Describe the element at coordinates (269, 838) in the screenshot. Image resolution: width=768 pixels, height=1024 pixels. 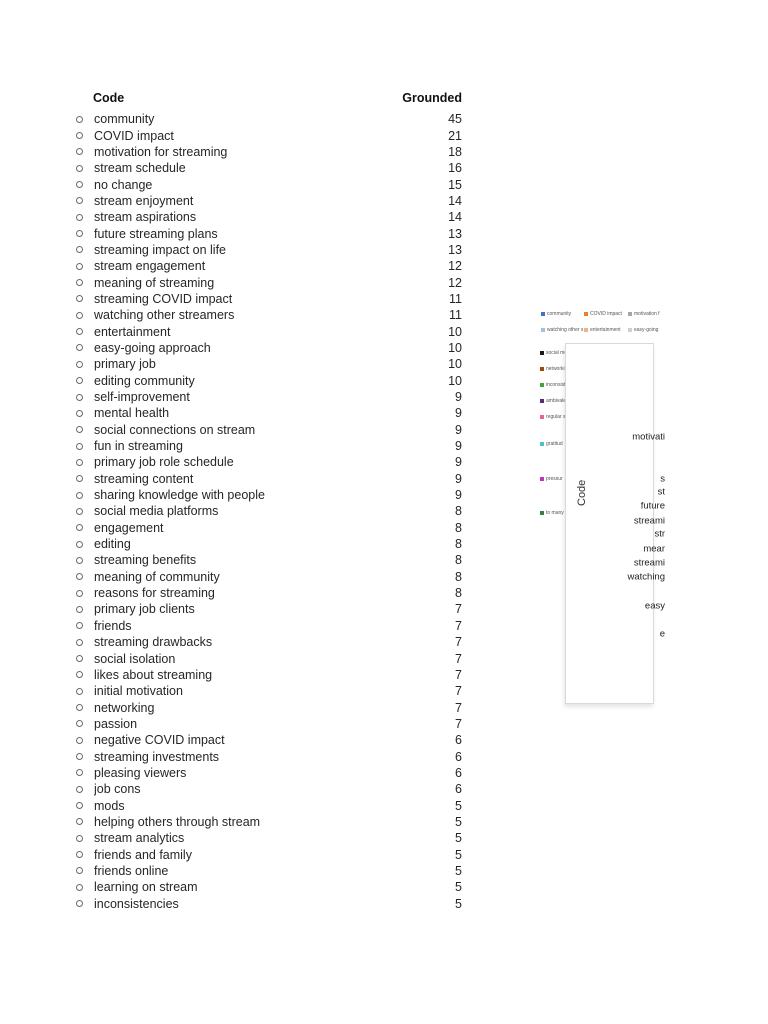
I see `table-row: stream analytics 5` at that location.